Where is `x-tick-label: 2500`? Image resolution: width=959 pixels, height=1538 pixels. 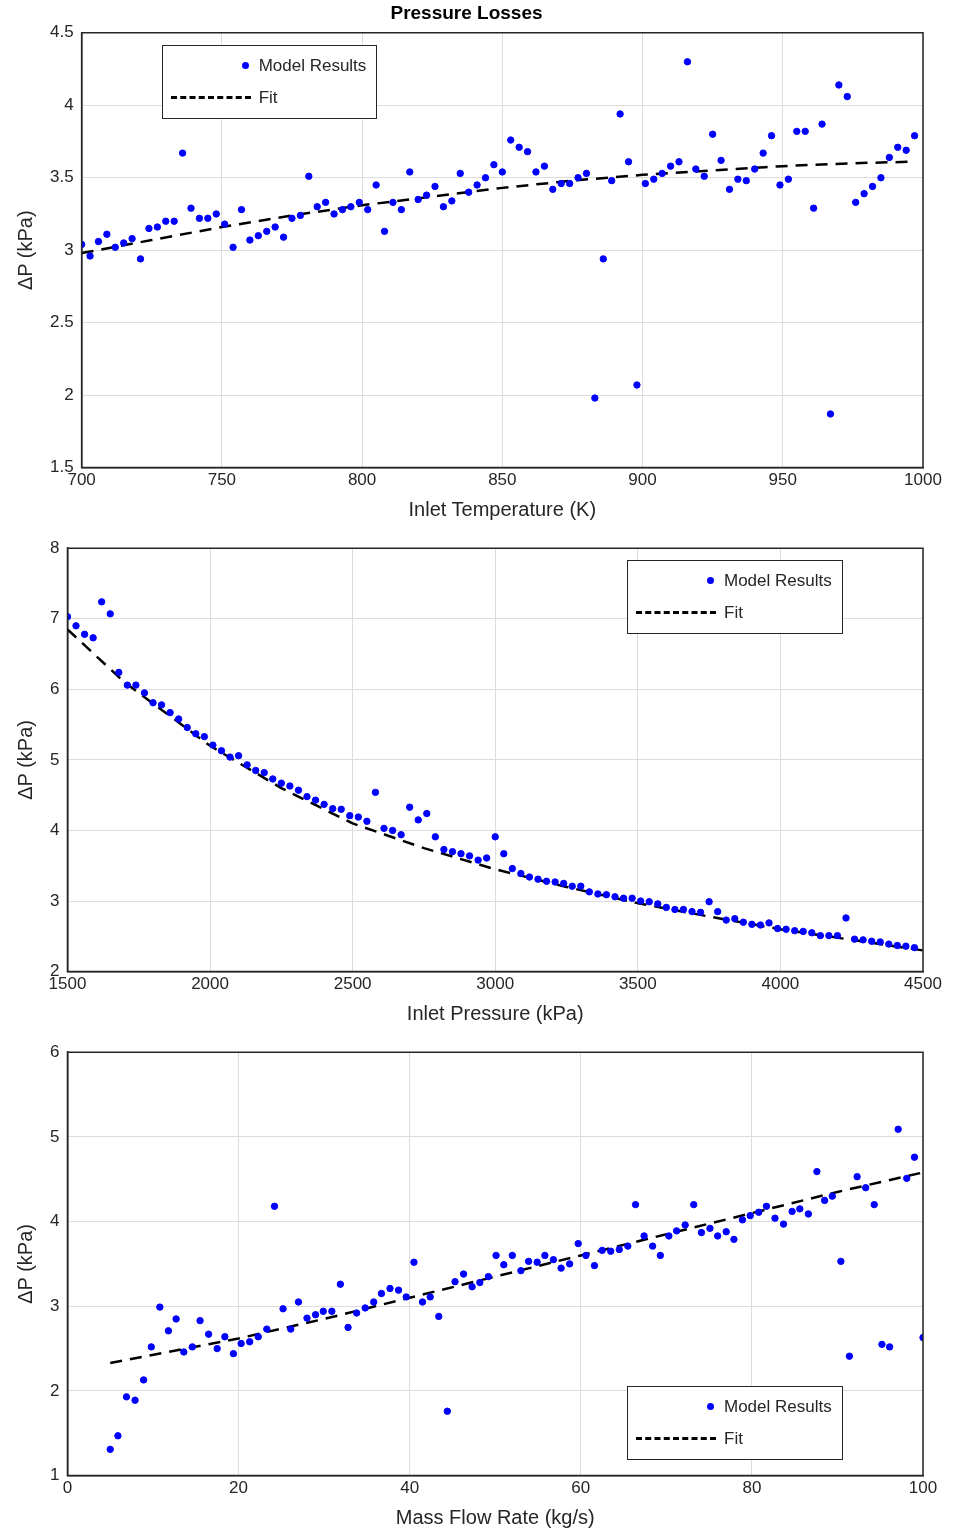
x-tick-label: 2500 is located at coordinates (352, 984).